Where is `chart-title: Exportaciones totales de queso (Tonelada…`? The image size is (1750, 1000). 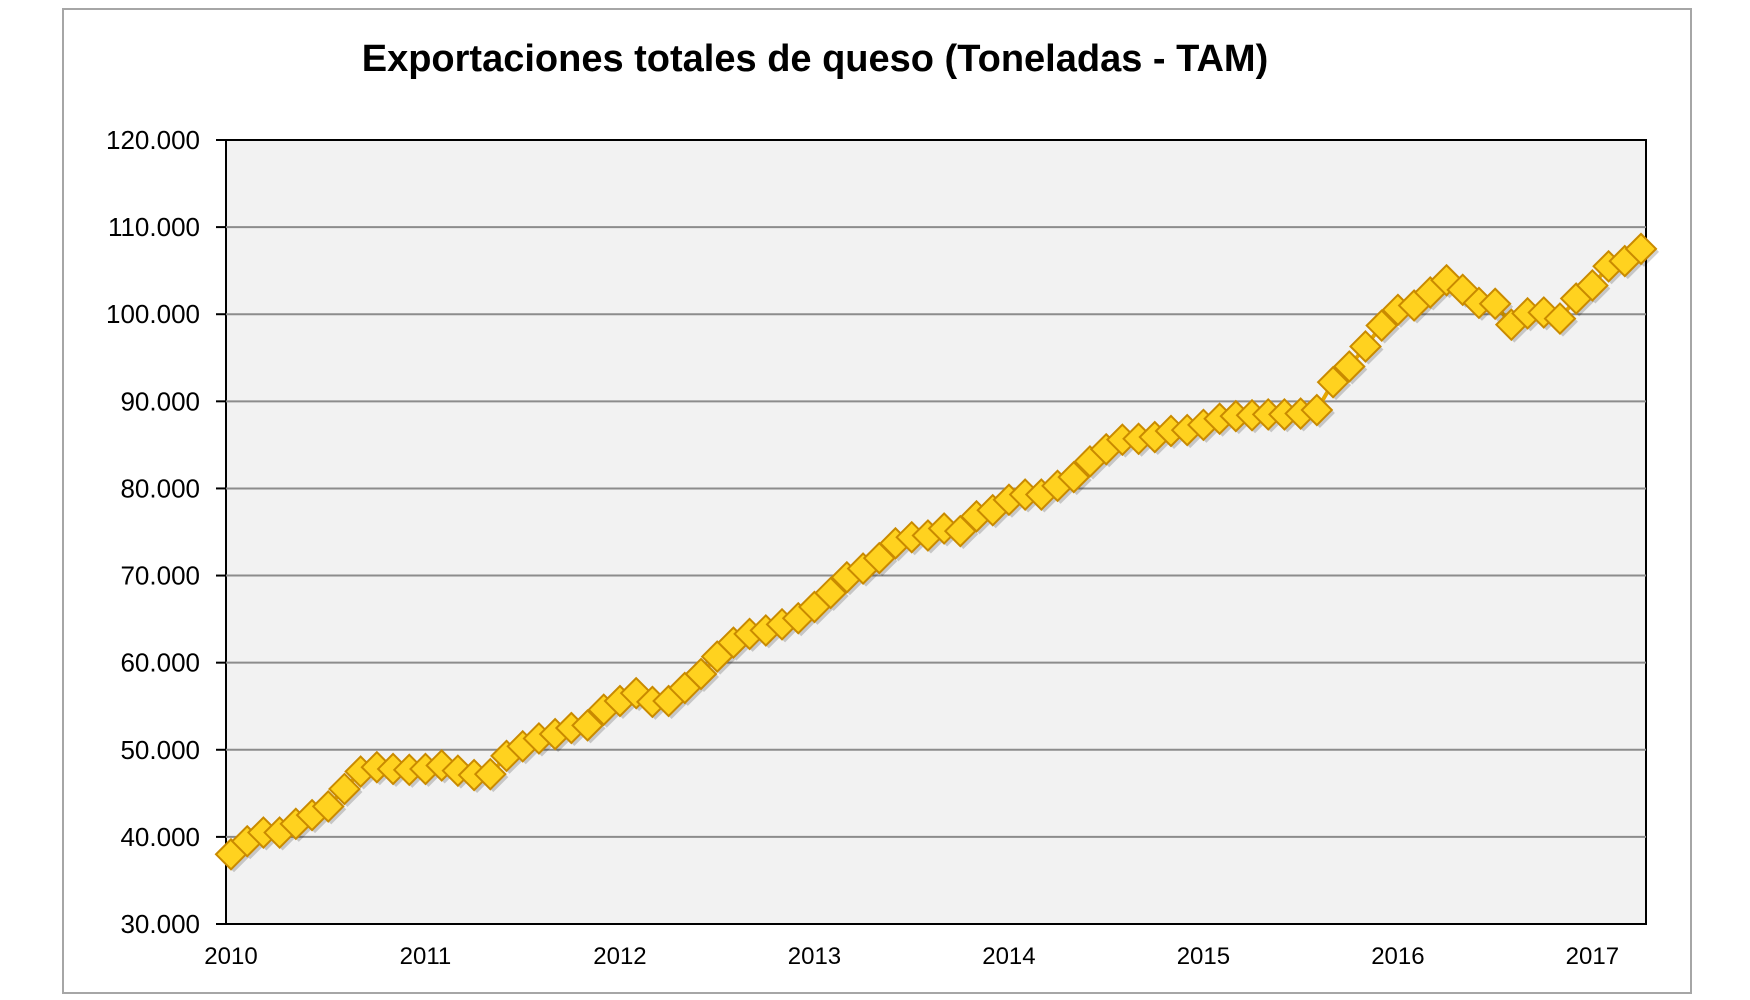
chart-title: Exportaciones totales de queso (Tonelada… is located at coordinates (815, 59).